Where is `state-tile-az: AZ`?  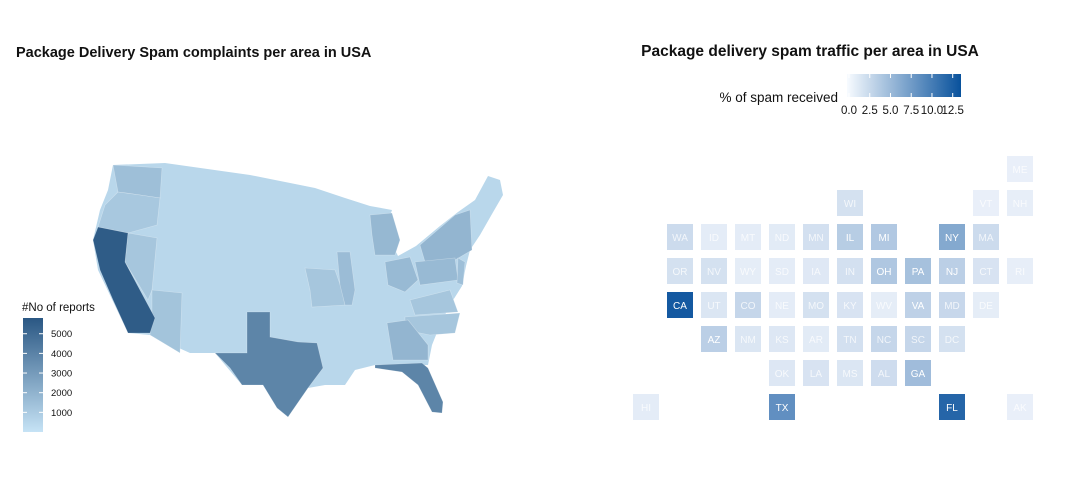
state-tile-az: AZ is located at coordinates (714, 339).